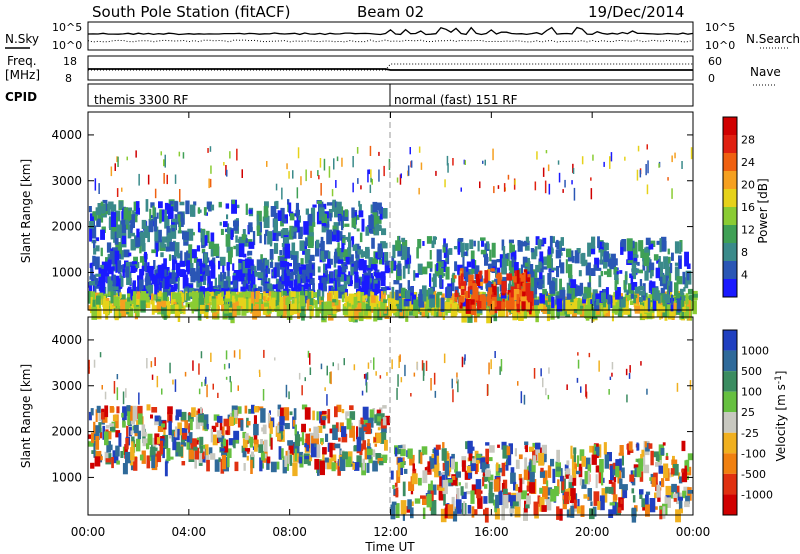 The height and width of the screenshot is (554, 800). Describe the element at coordinates (730, 504) in the screenshot. I see `colorbar-swatch` at that location.